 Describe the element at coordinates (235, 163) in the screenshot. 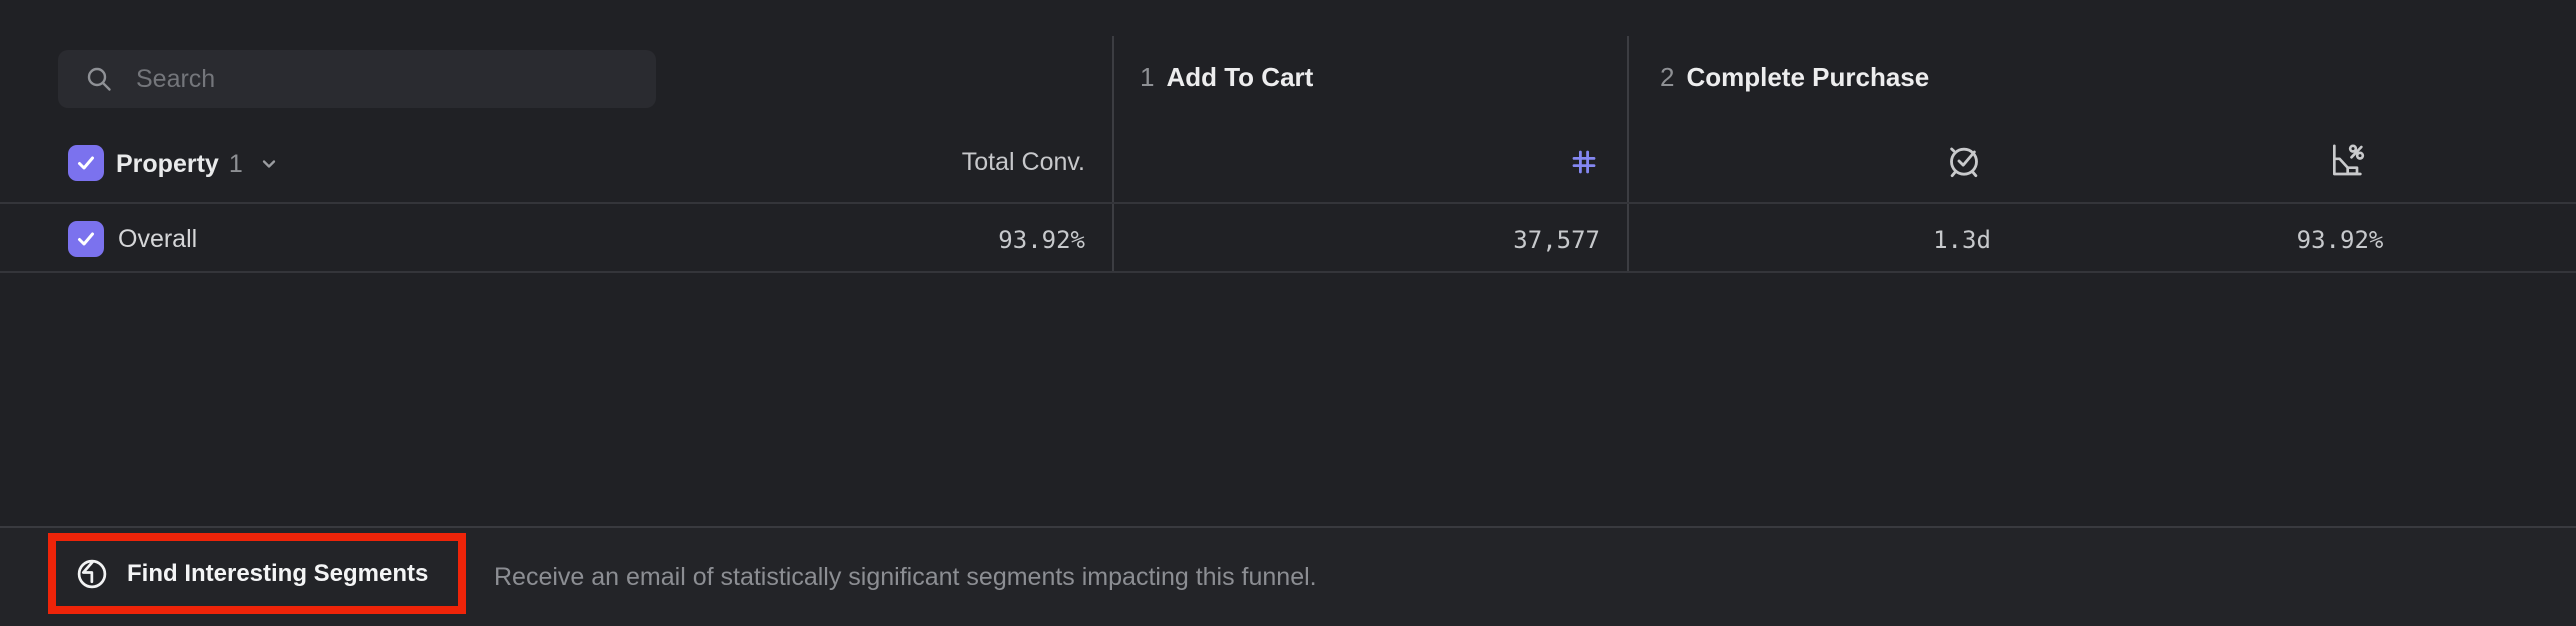

I see `property-index: 1` at that location.